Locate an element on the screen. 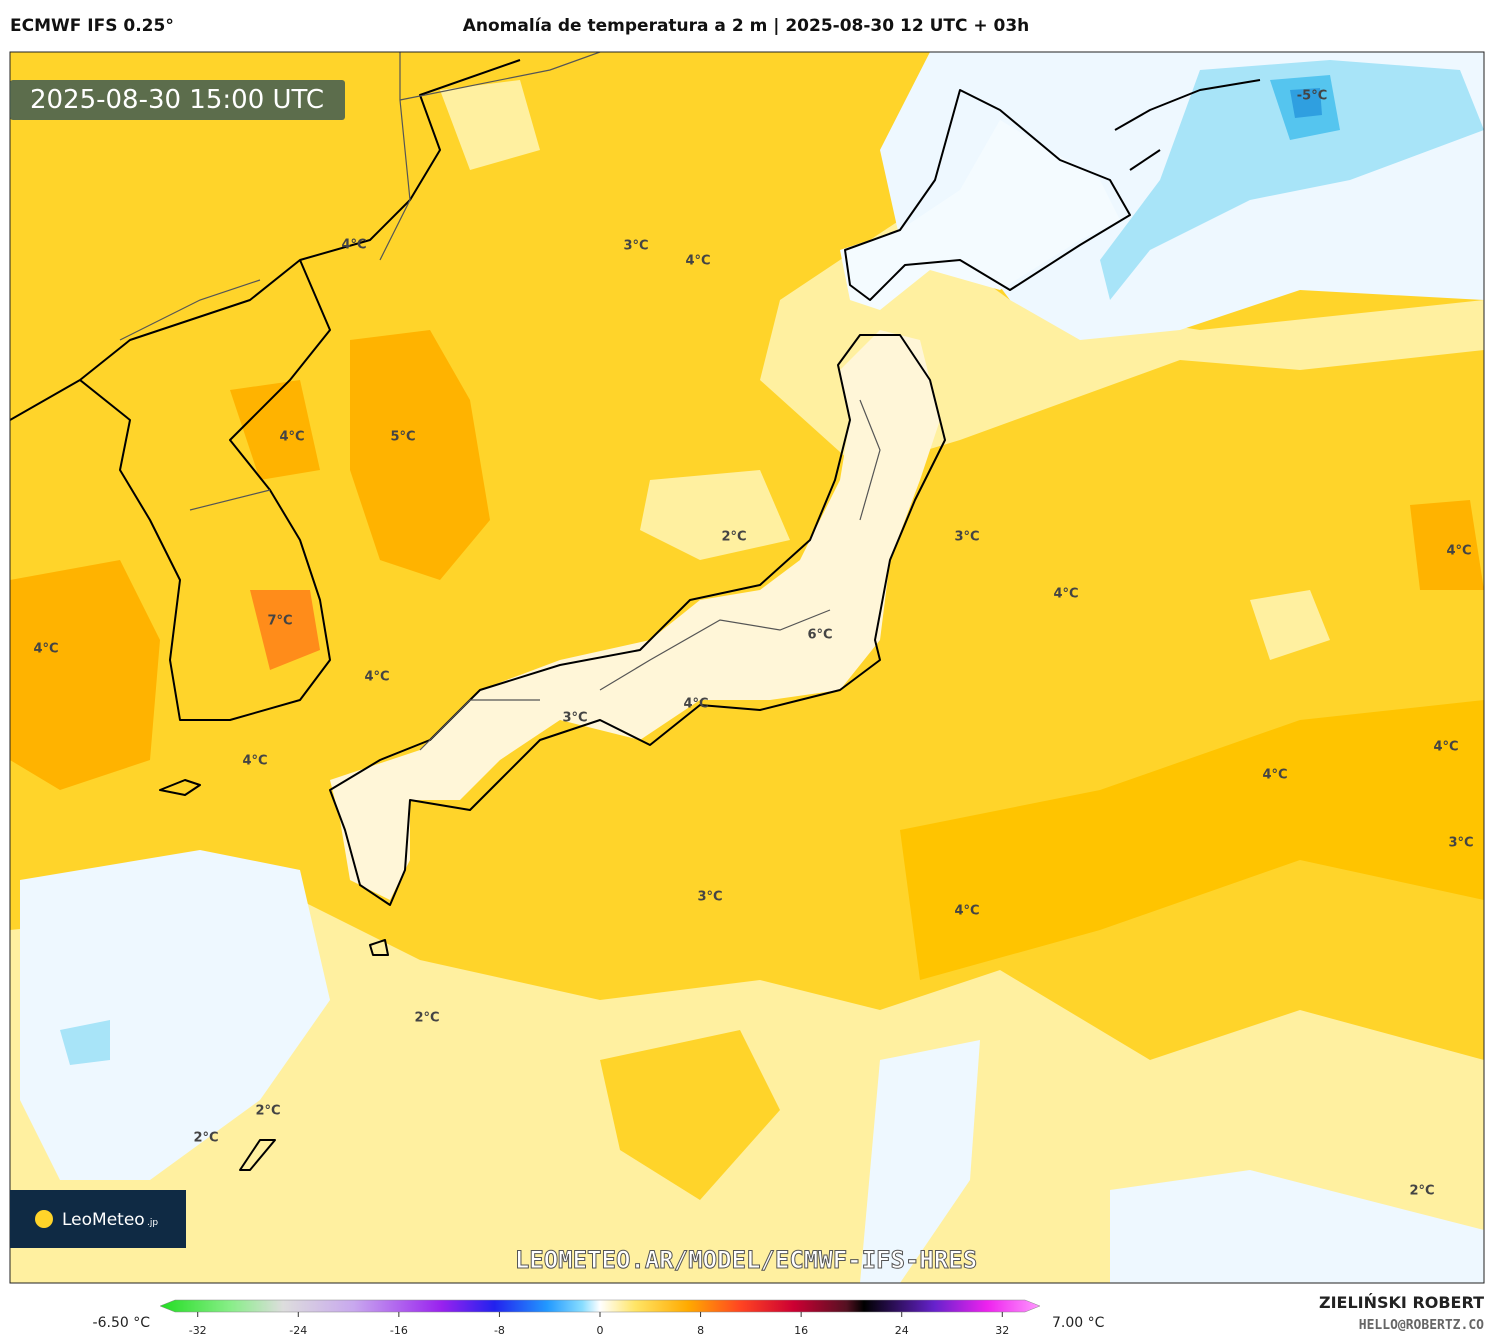 Image resolution: width=1494 pixels, height=1339 pixels. logo-suffix: .jp is located at coordinates (152, 1223).